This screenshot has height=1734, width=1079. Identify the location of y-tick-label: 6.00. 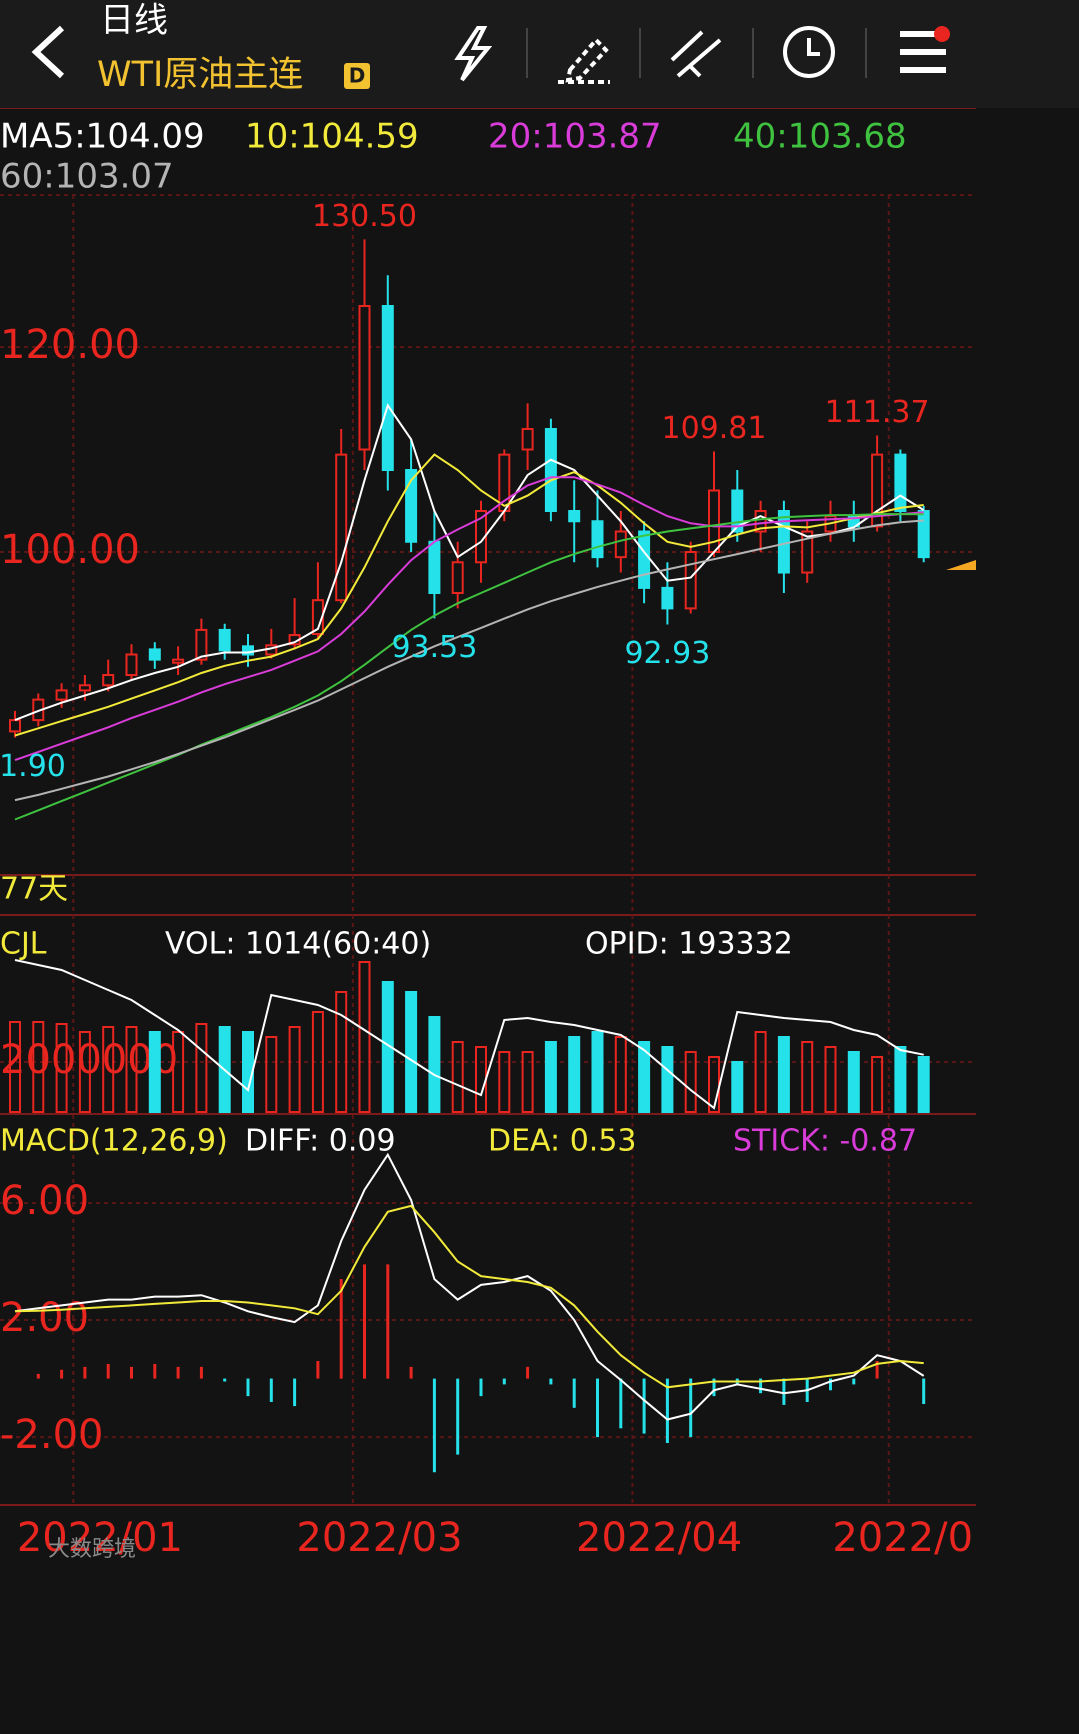
(44, 1201).